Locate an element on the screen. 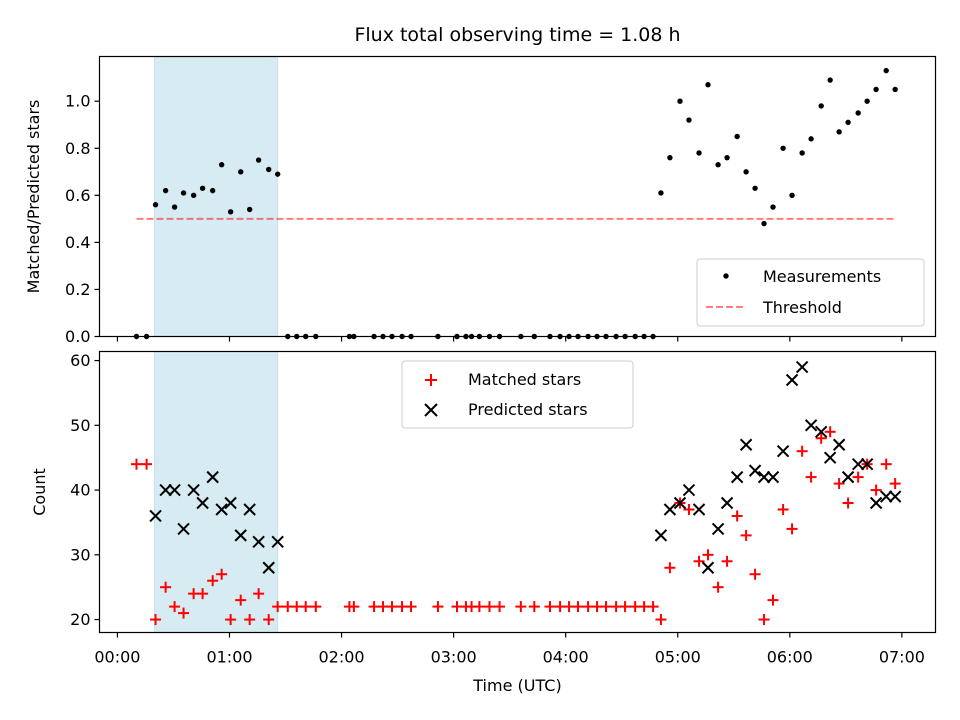 The image size is (960, 720). x-tick-label: 03:00 is located at coordinates (454, 657).